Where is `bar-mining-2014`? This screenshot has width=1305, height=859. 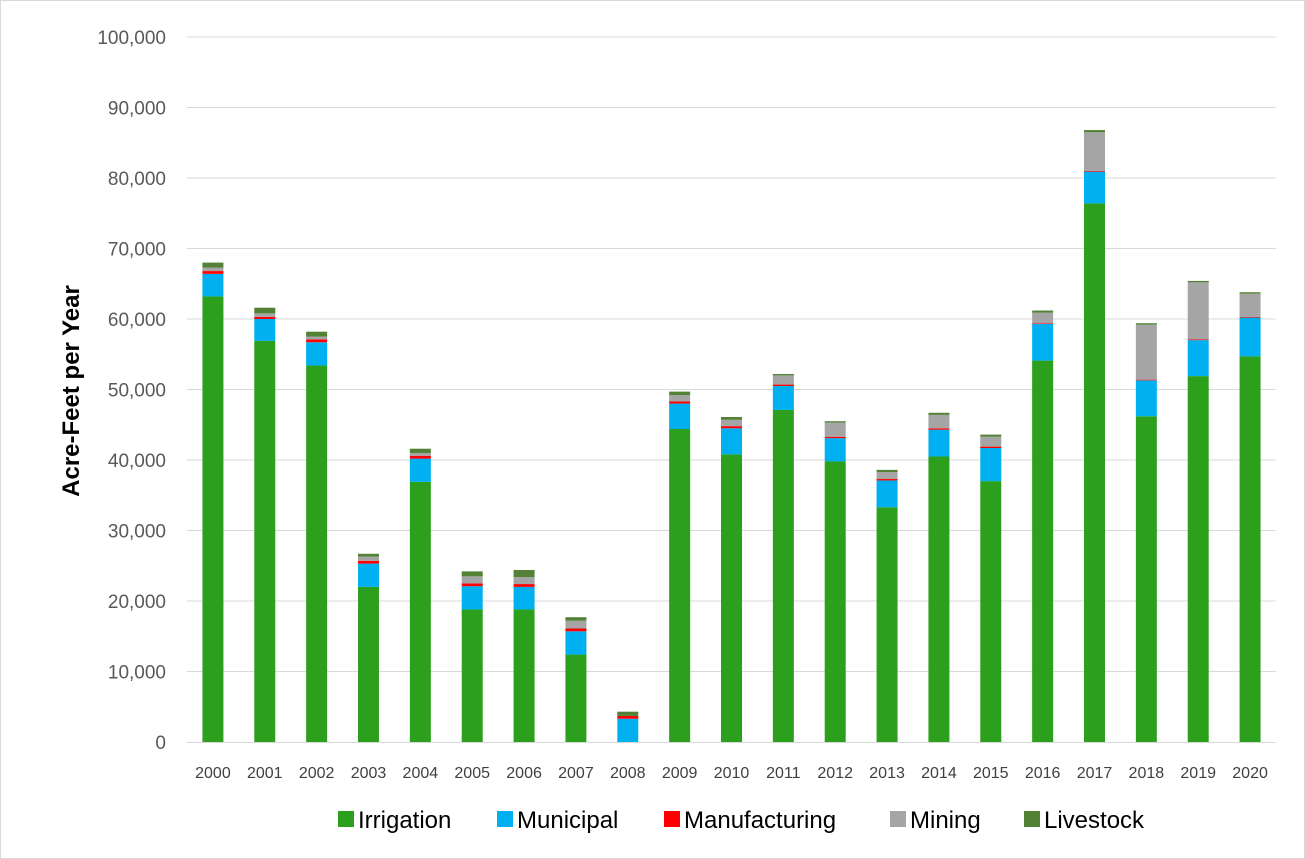
bar-mining-2014 is located at coordinates (939, 421).